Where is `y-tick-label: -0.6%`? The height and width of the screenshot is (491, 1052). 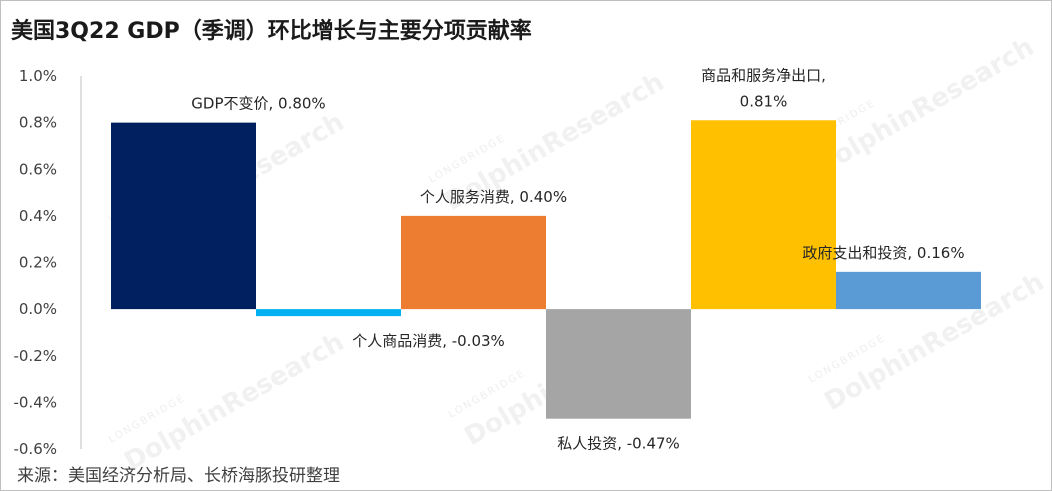 y-tick-label: -0.6% is located at coordinates (35, 449).